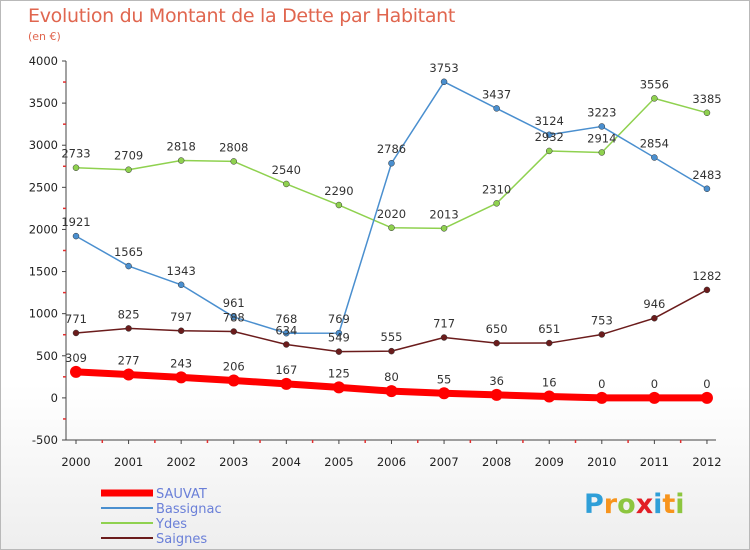  I want to click on data-label-saignes: 717, so click(444, 324).